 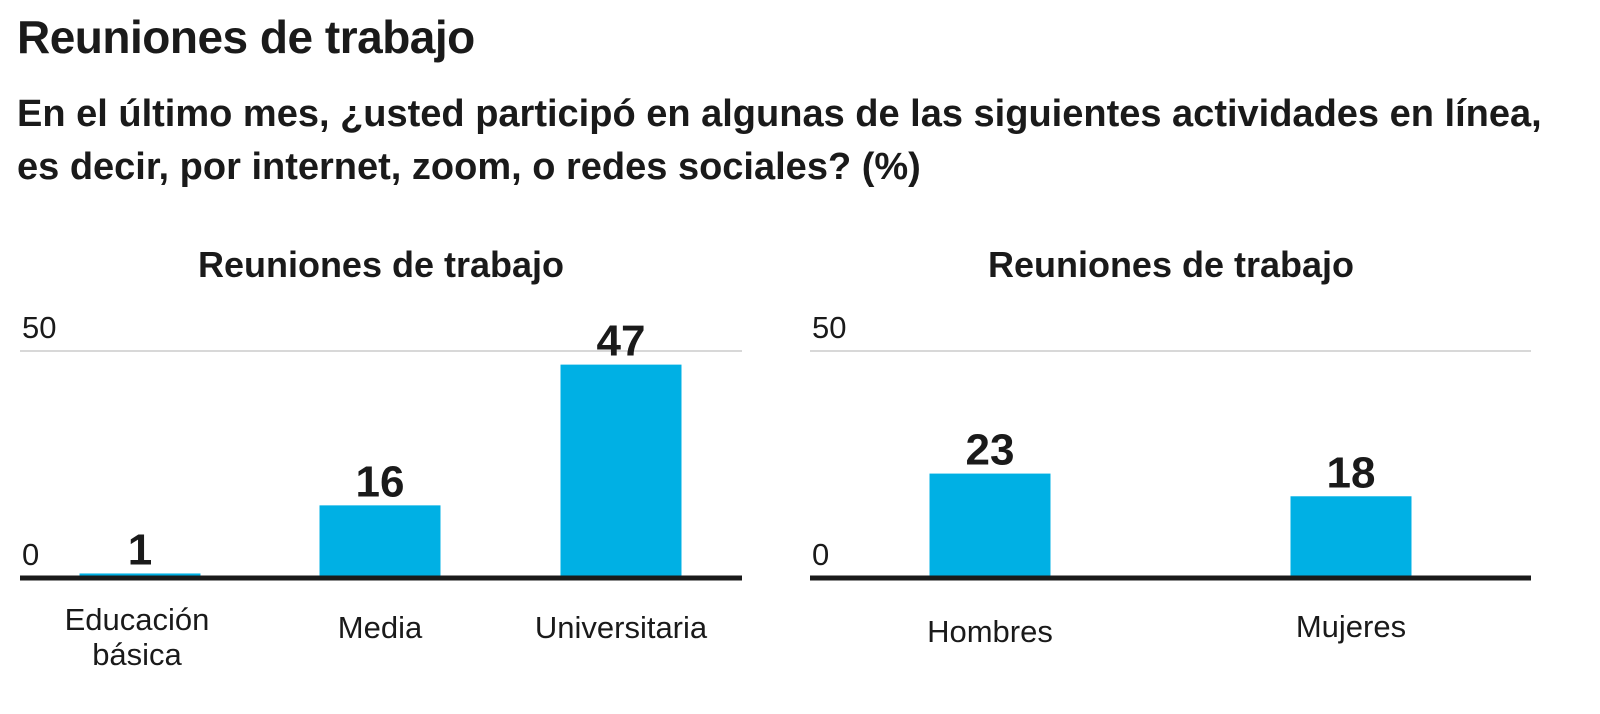 I want to click on page-title: Reuniones de trabajo, so click(x=246, y=37).